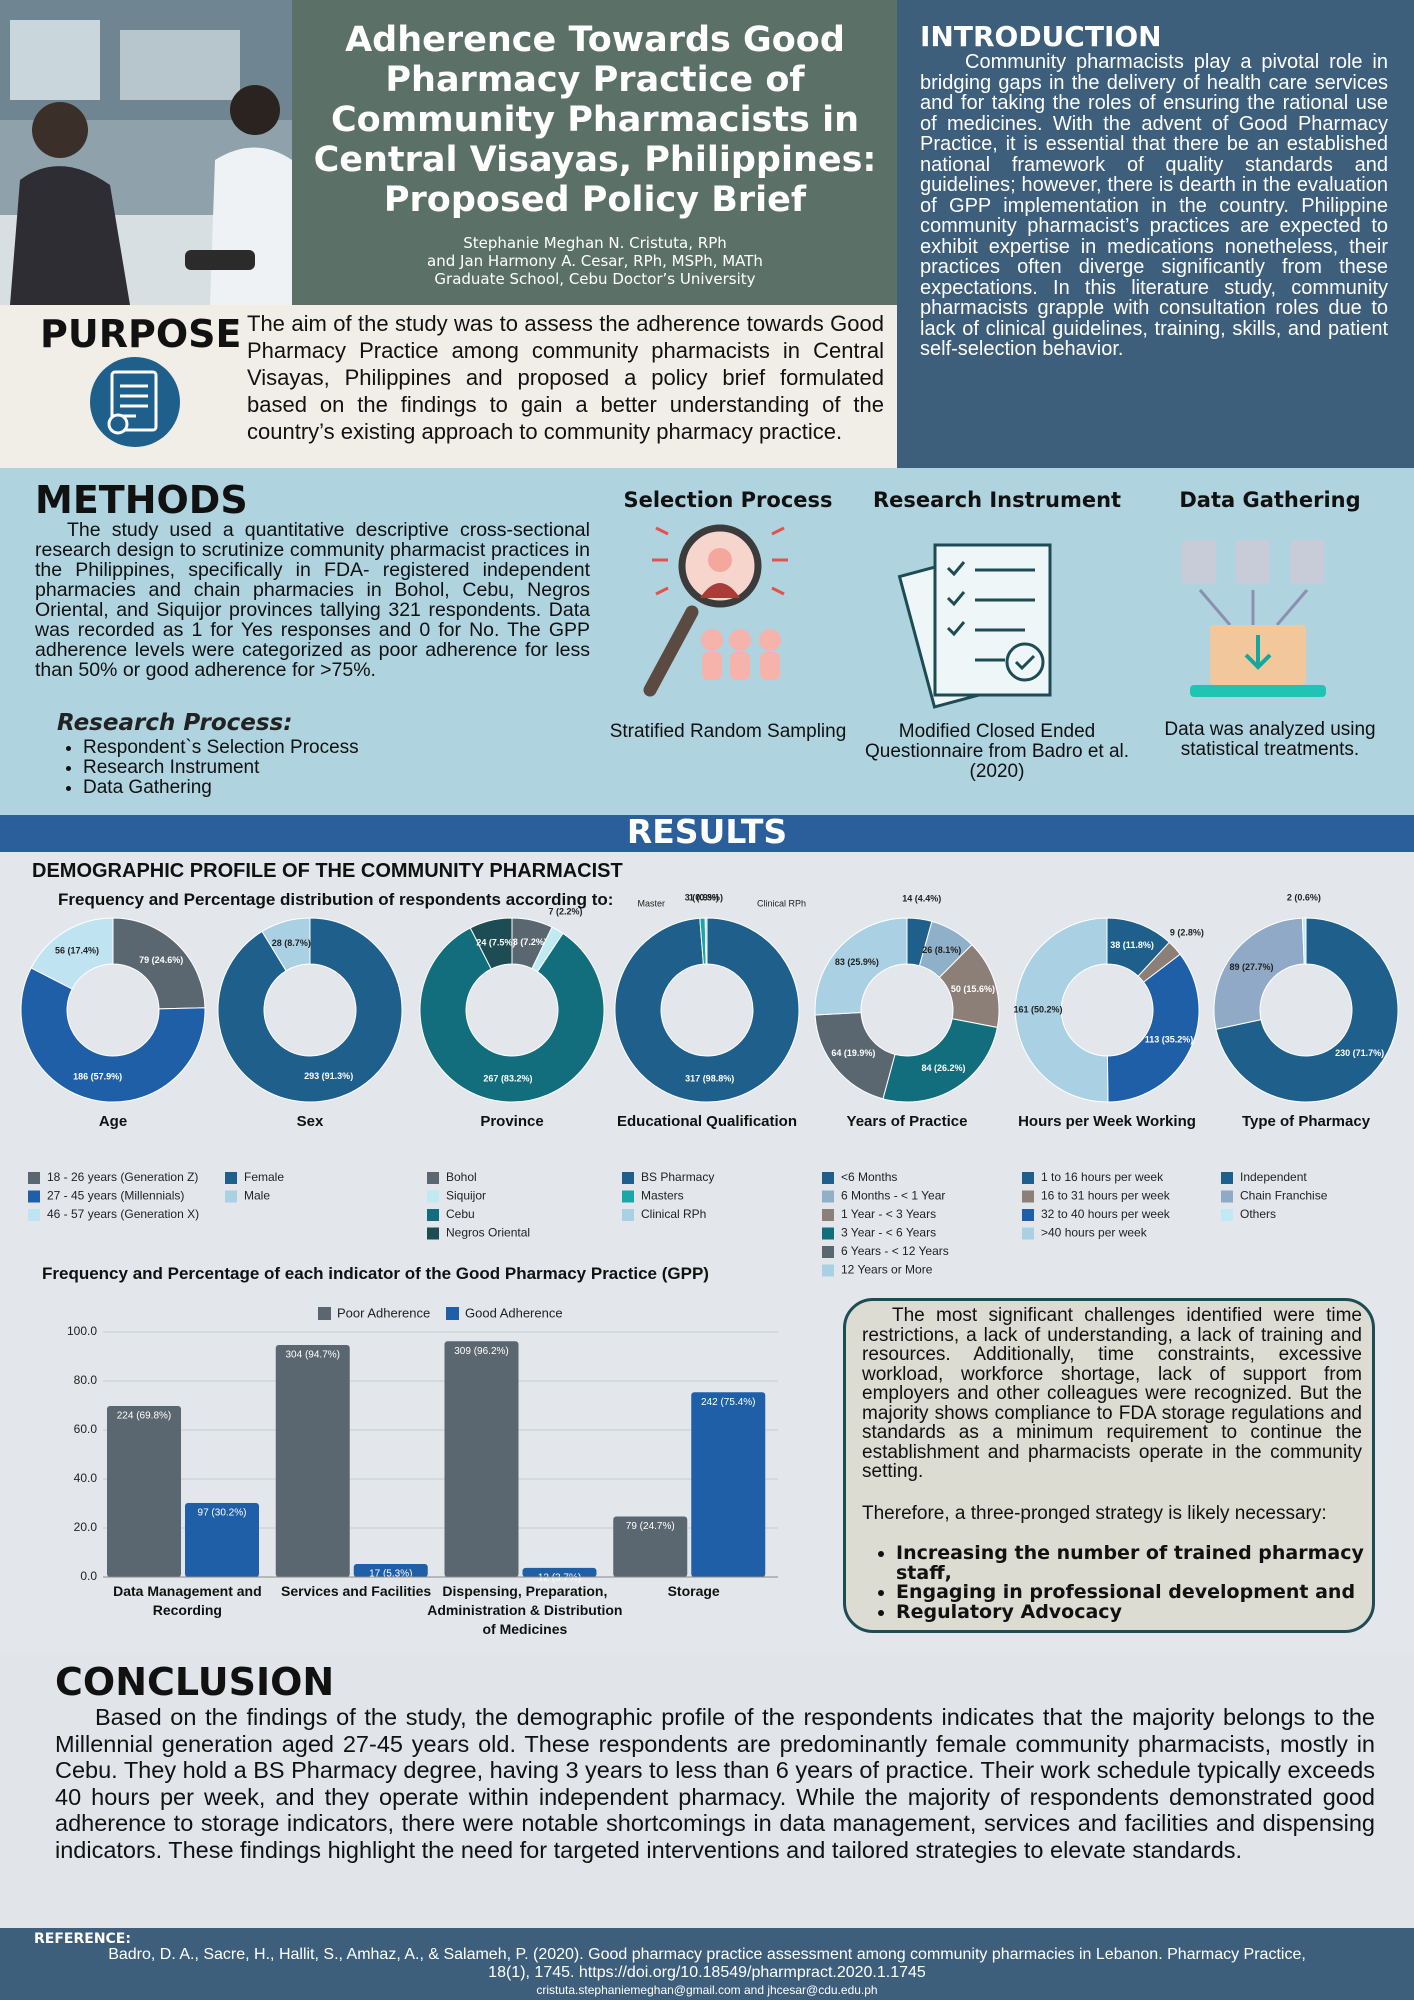  What do you see at coordinates (1102, 1177) in the screenshot?
I see `legend-label: 1 to 16 hours per week` at bounding box center [1102, 1177].